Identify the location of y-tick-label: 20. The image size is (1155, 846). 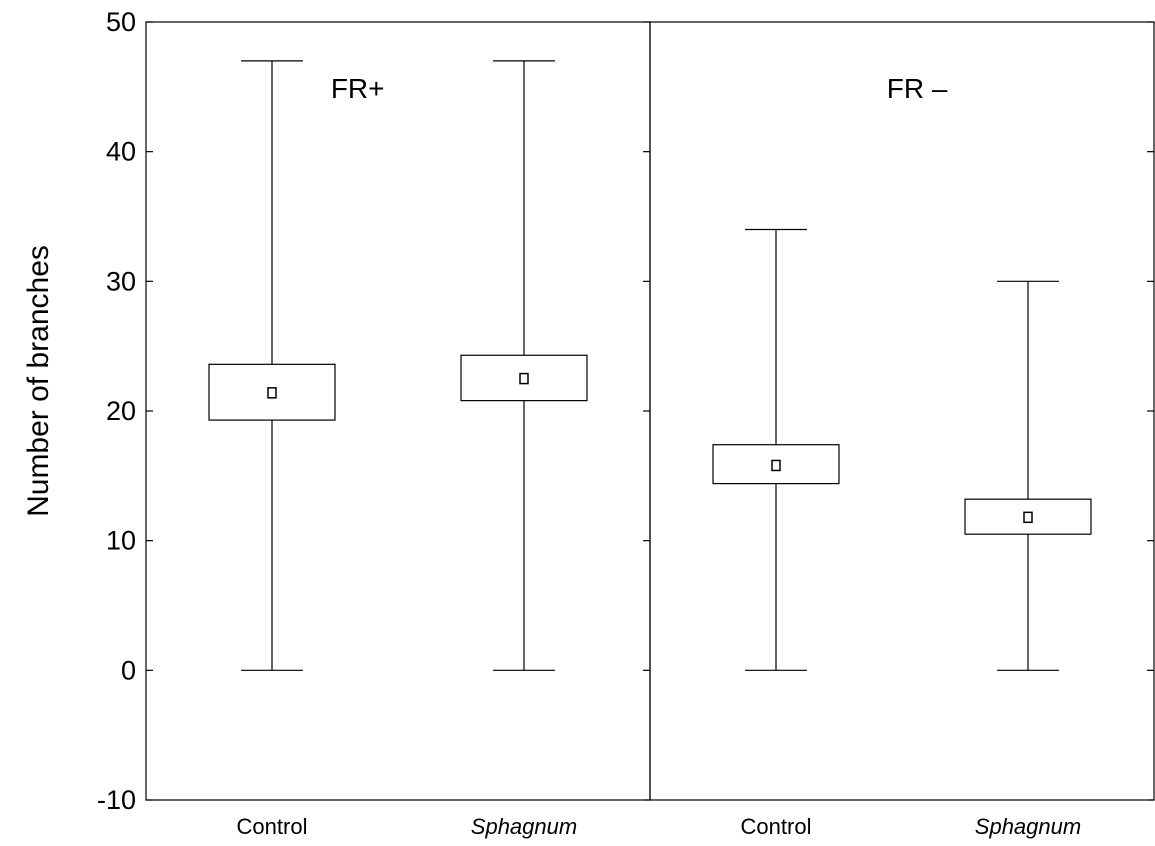
(121, 411).